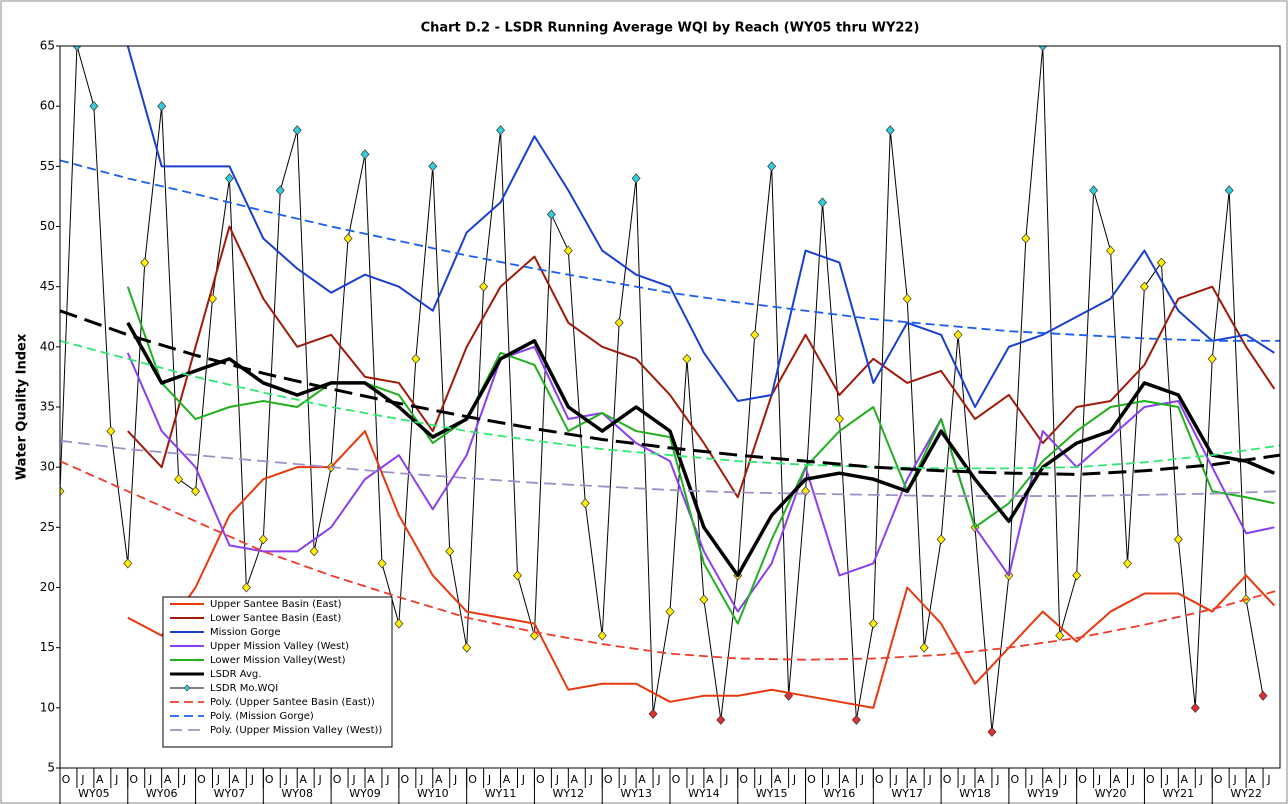  I want to click on y-tick-label: 20, so click(47, 587).